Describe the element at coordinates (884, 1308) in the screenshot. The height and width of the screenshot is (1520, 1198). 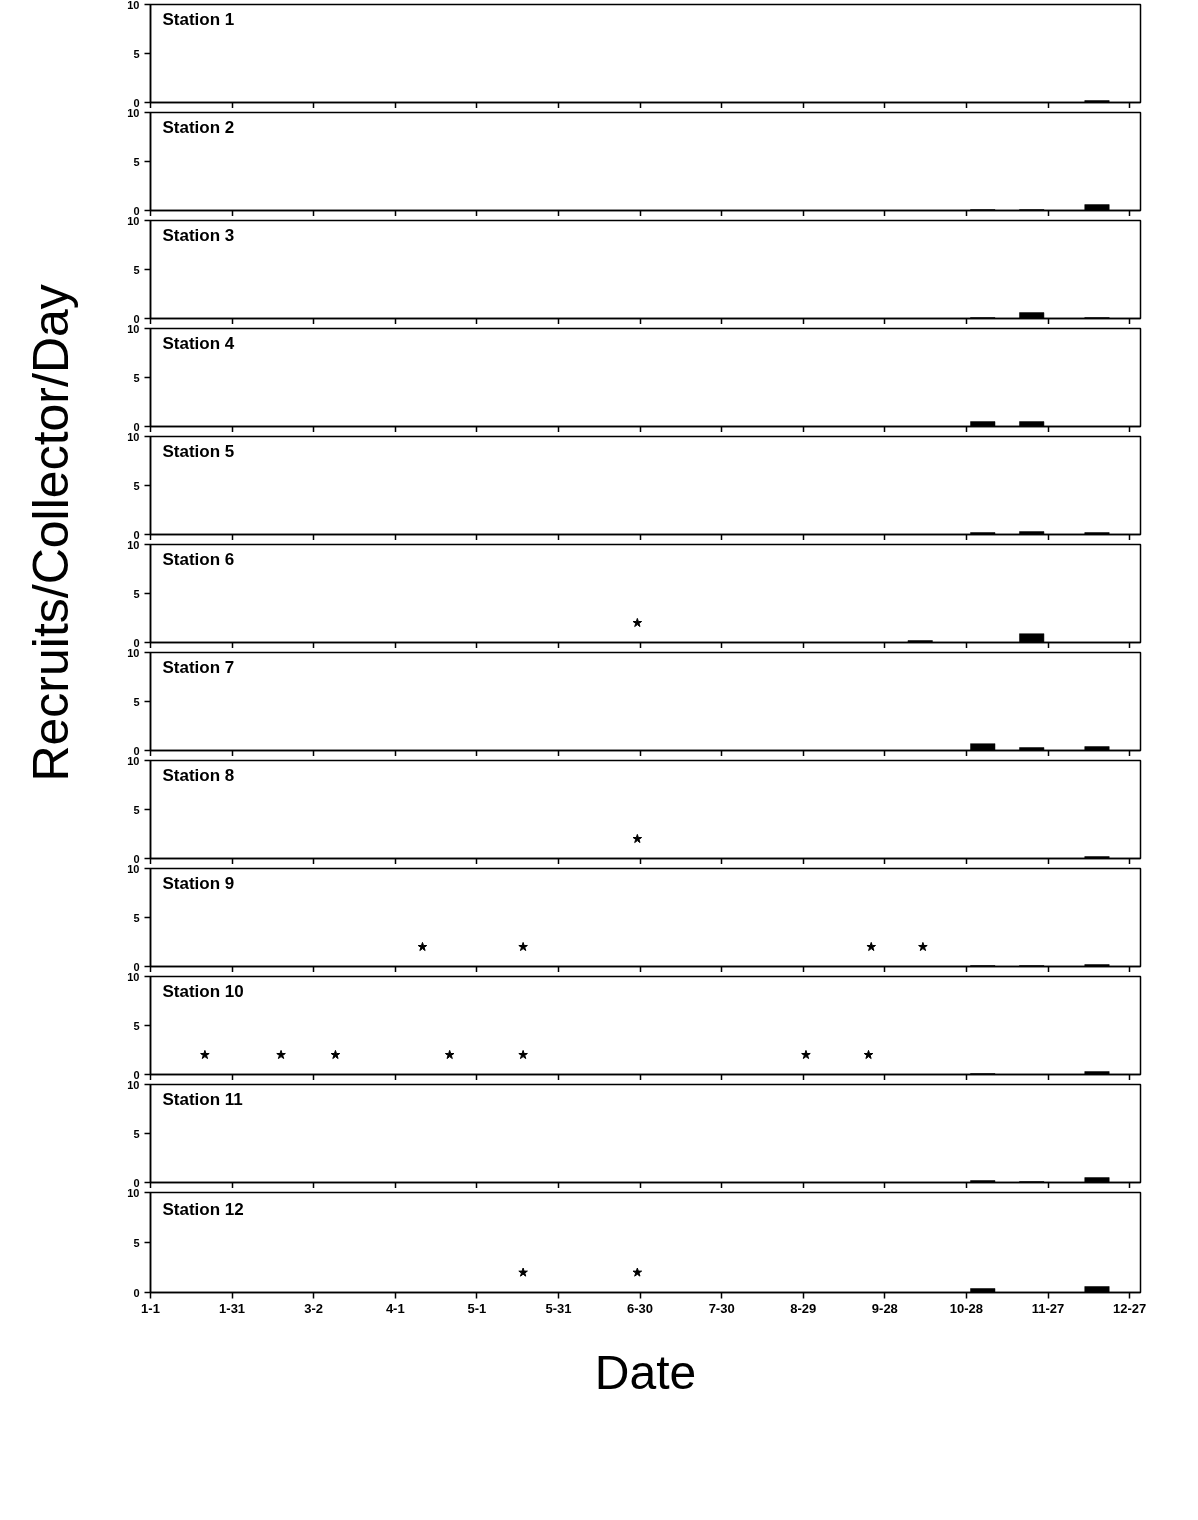
I see `x-tick-label: 9-28` at that location.